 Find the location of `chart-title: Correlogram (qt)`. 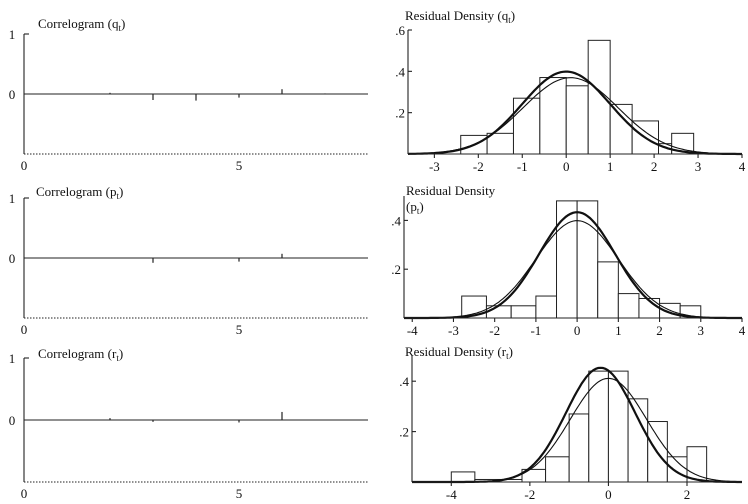

chart-title: Correlogram (qt) is located at coordinates (81, 24).